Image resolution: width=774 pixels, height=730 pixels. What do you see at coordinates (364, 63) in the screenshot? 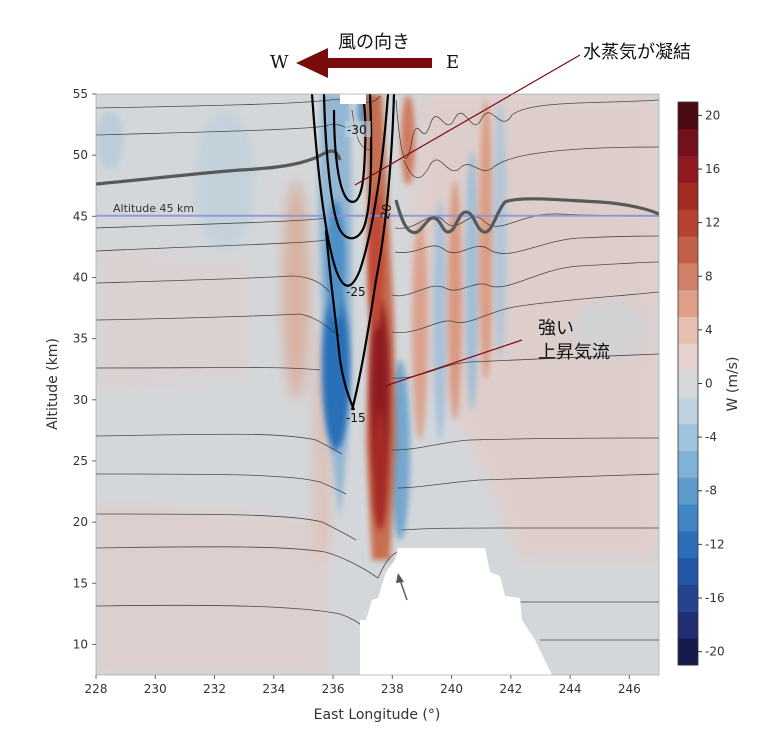
I see `wind-arrow-icon` at bounding box center [364, 63].